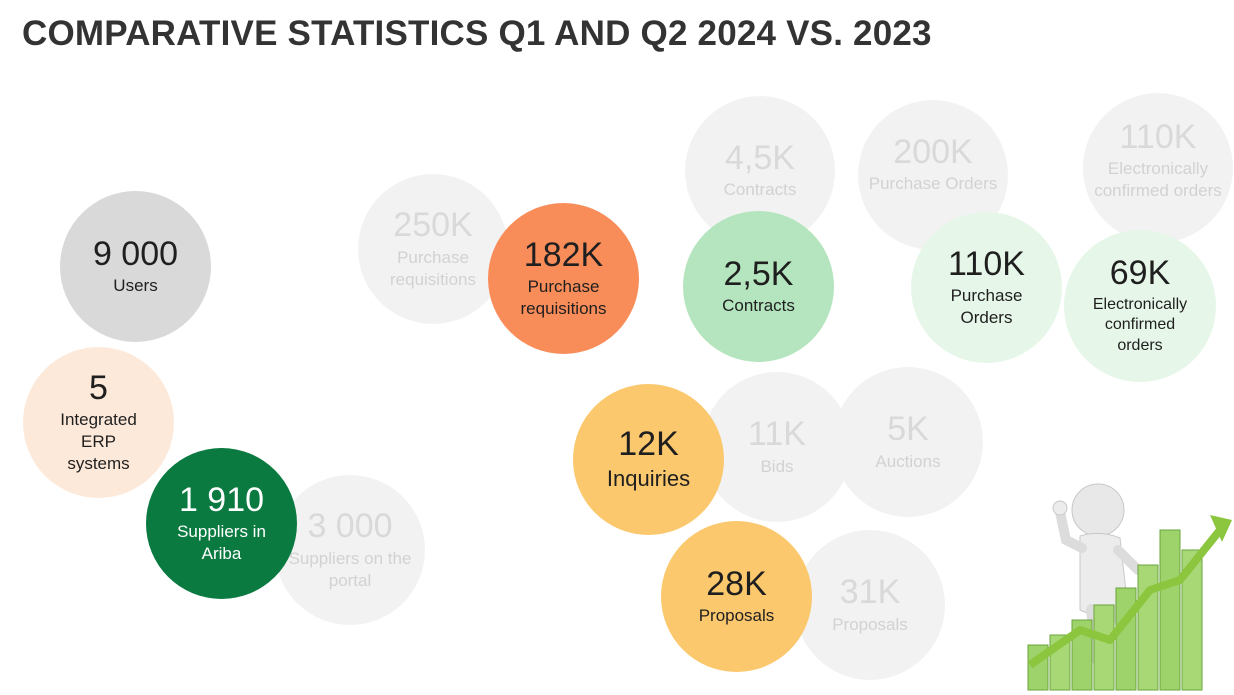 The height and width of the screenshot is (695, 1234). I want to click on metric-electronic-orders: 69K Electronically confirmed orders, so click(1140, 306).